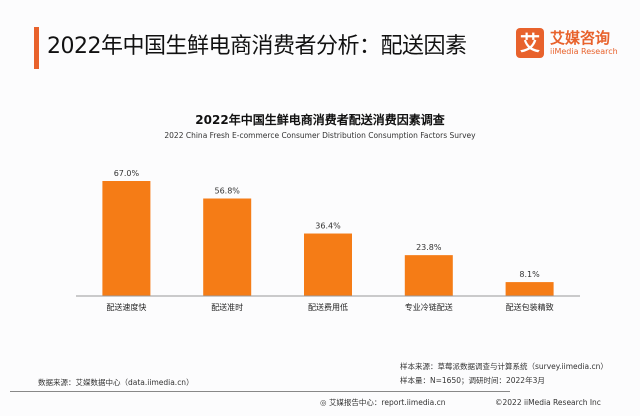  I want to click on sample-source: 样本来源：草莓派数据调查与计算系统（survey.iimedia.cn）, so click(504, 366).